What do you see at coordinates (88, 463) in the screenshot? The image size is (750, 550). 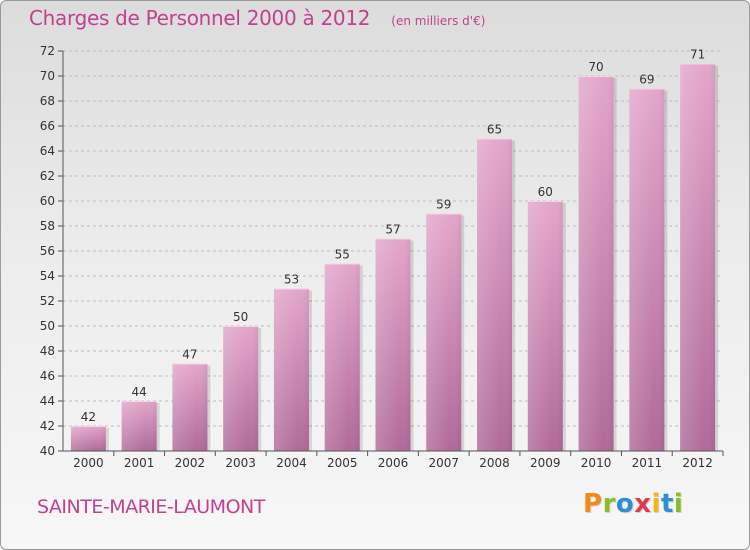 I see `x-tick-label: 2000` at bounding box center [88, 463].